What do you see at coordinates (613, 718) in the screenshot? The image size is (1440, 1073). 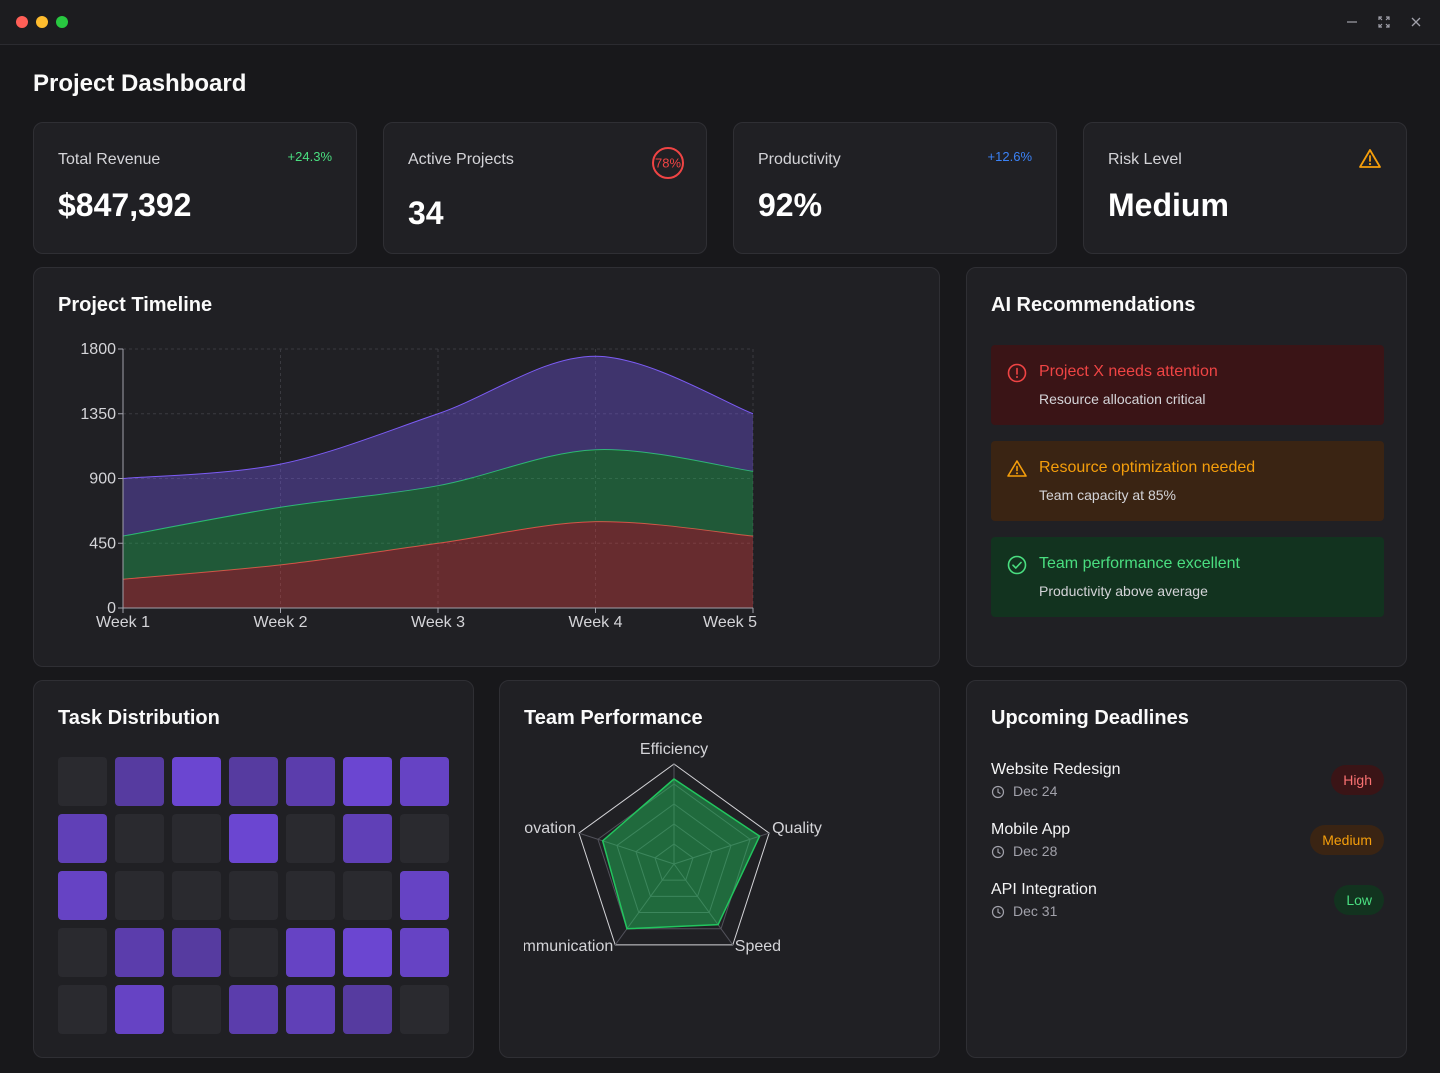 I see `panel-title: Team Performance` at bounding box center [613, 718].